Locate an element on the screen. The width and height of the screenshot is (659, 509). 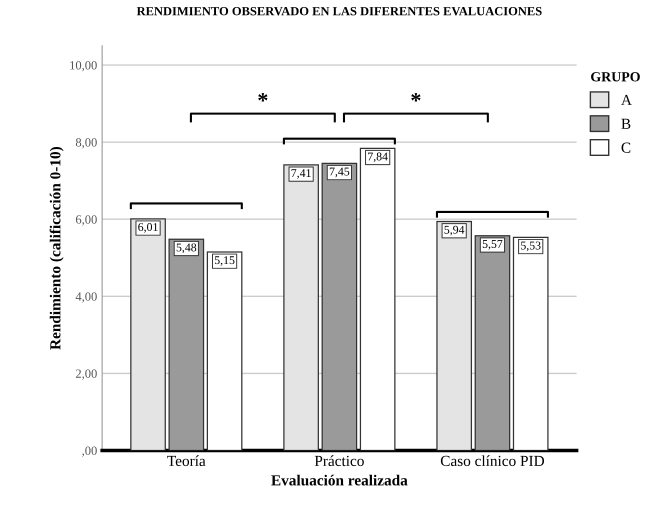
data-label: 5,94 is located at coordinates (454, 231).